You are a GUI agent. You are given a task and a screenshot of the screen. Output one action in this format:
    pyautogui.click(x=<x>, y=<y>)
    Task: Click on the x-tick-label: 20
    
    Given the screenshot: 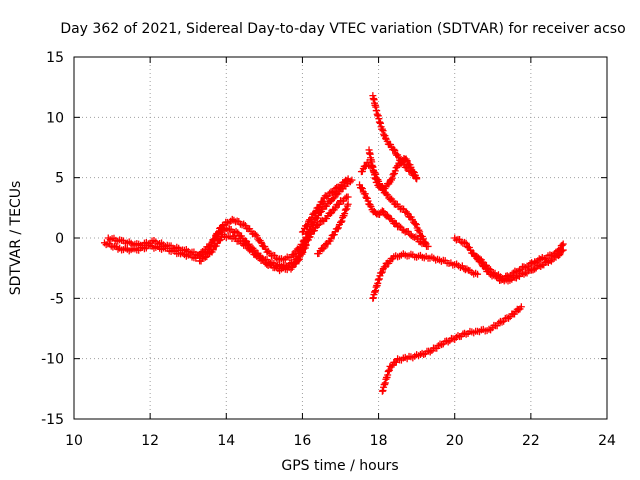 What is the action you would take?
    pyautogui.click(x=455, y=441)
    